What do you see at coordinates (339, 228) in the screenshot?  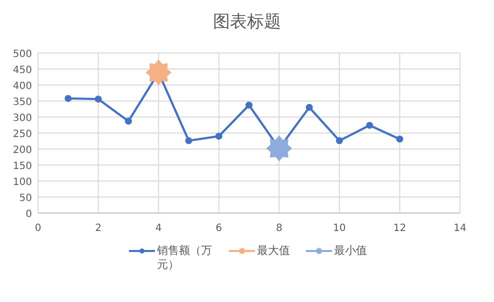 I see `x-tick-label: 10` at bounding box center [339, 228].